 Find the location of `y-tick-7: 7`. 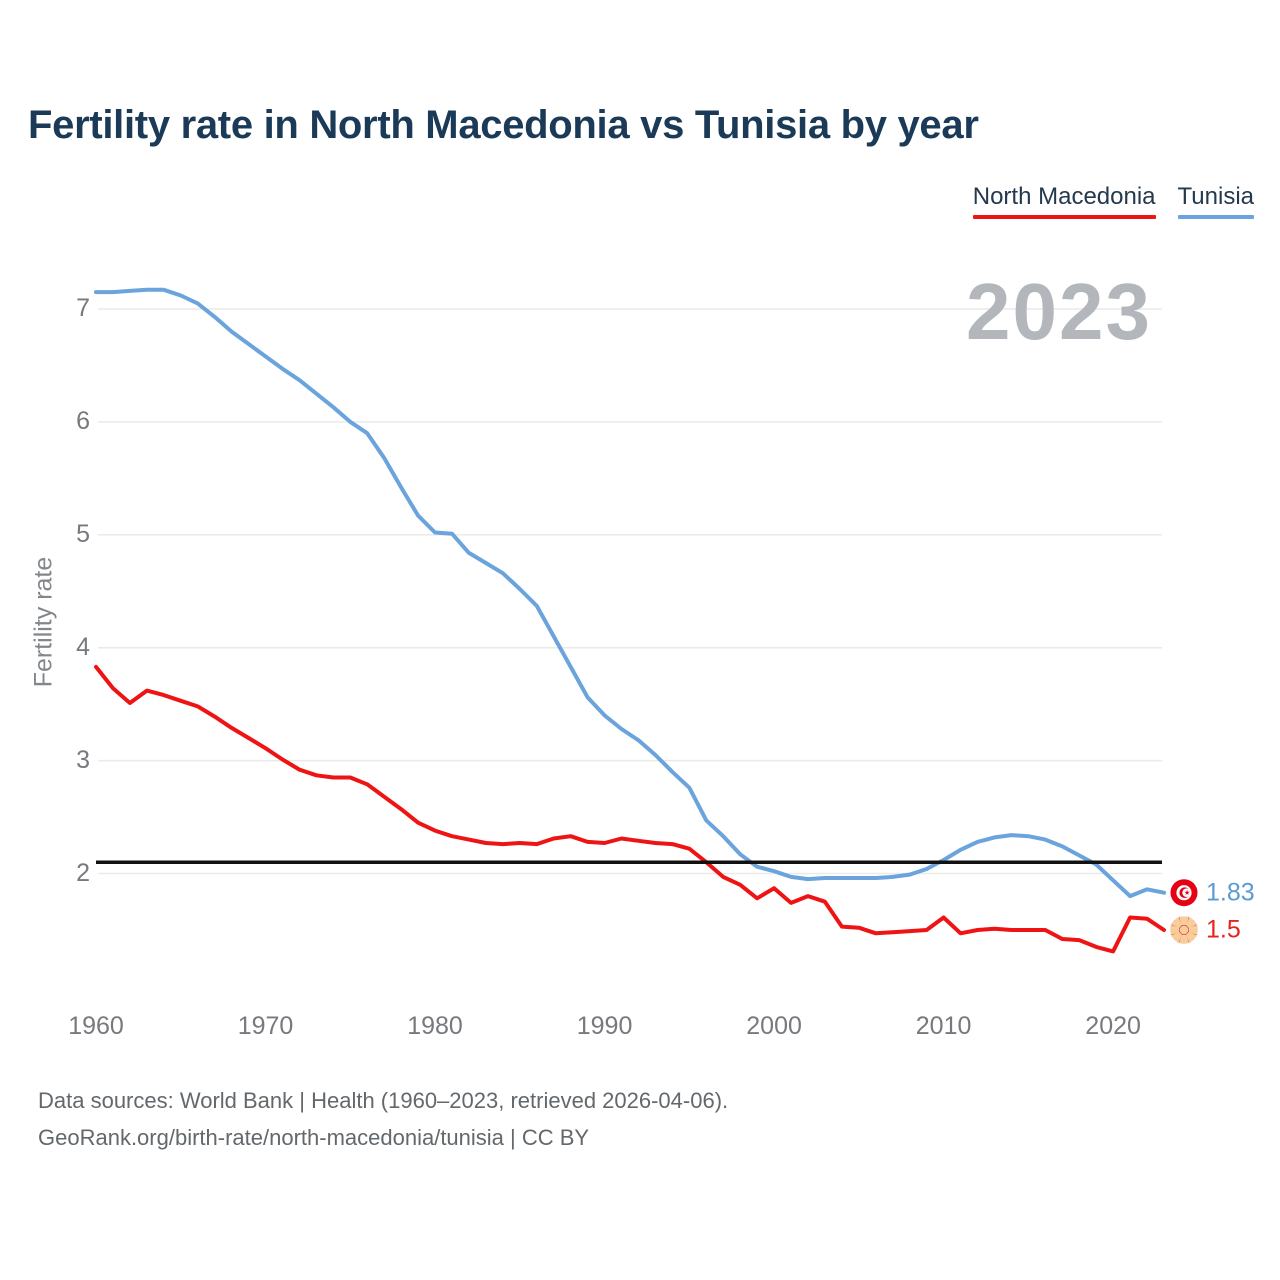

y-tick-7: 7 is located at coordinates (83, 308).